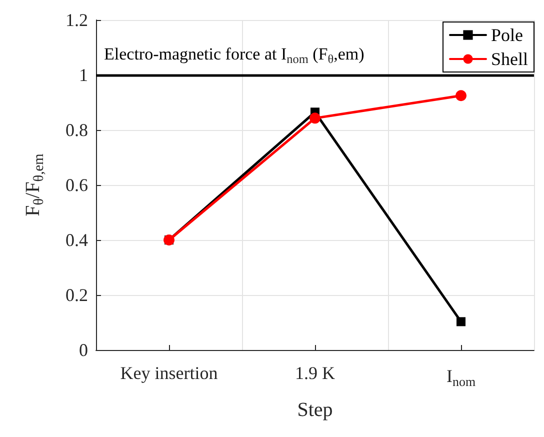  I want to click on y-tick-label: 0.8, so click(77, 130).